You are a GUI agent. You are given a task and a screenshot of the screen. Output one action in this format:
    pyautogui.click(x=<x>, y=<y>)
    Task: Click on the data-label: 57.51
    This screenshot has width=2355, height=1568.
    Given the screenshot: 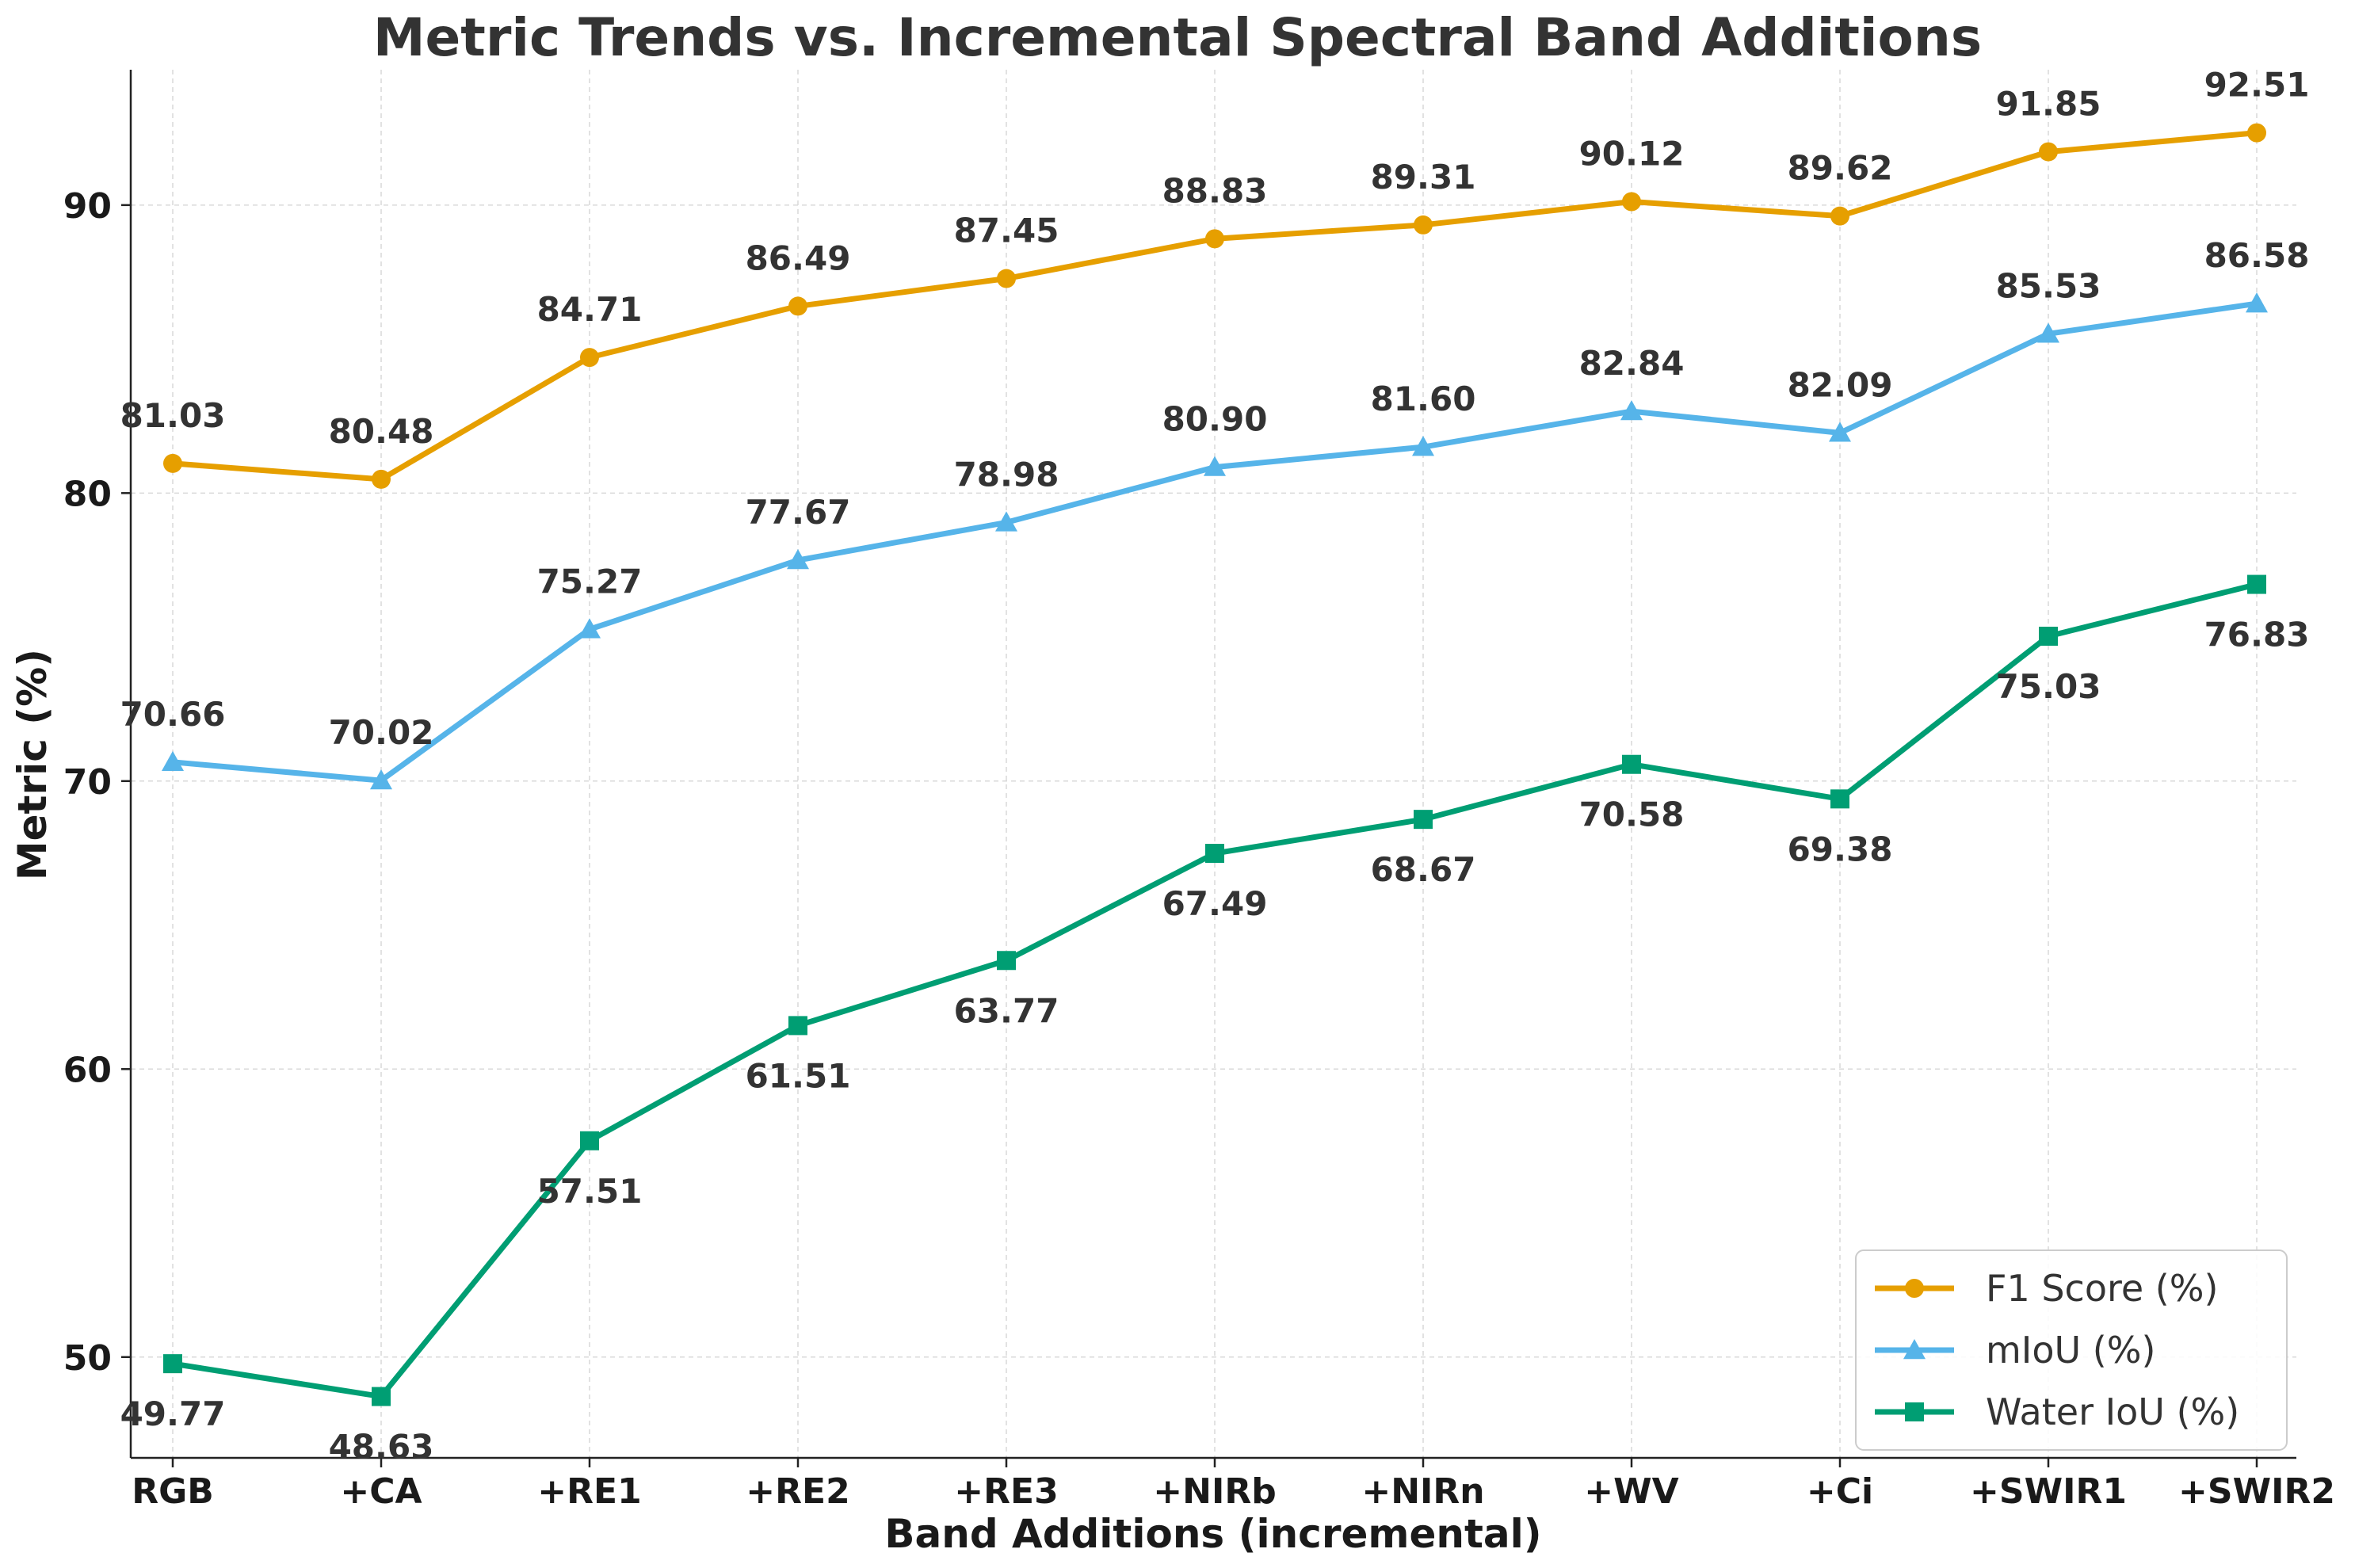 What is the action you would take?
    pyautogui.click(x=590, y=1191)
    